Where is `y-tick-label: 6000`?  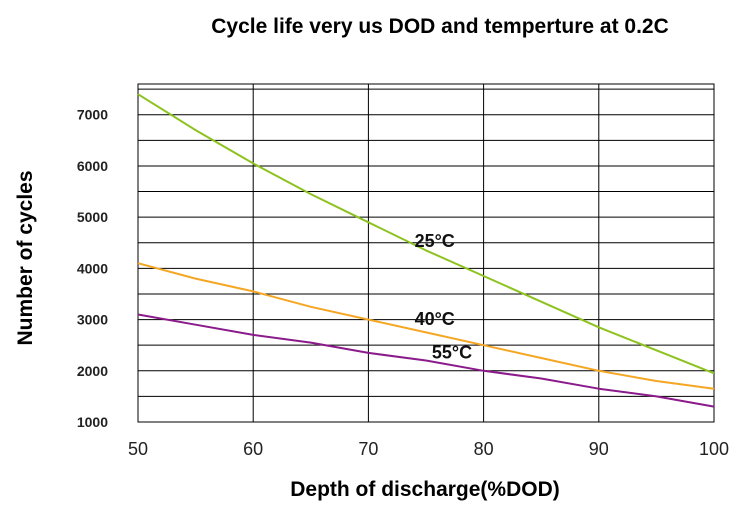 y-tick-label: 6000 is located at coordinates (92, 166).